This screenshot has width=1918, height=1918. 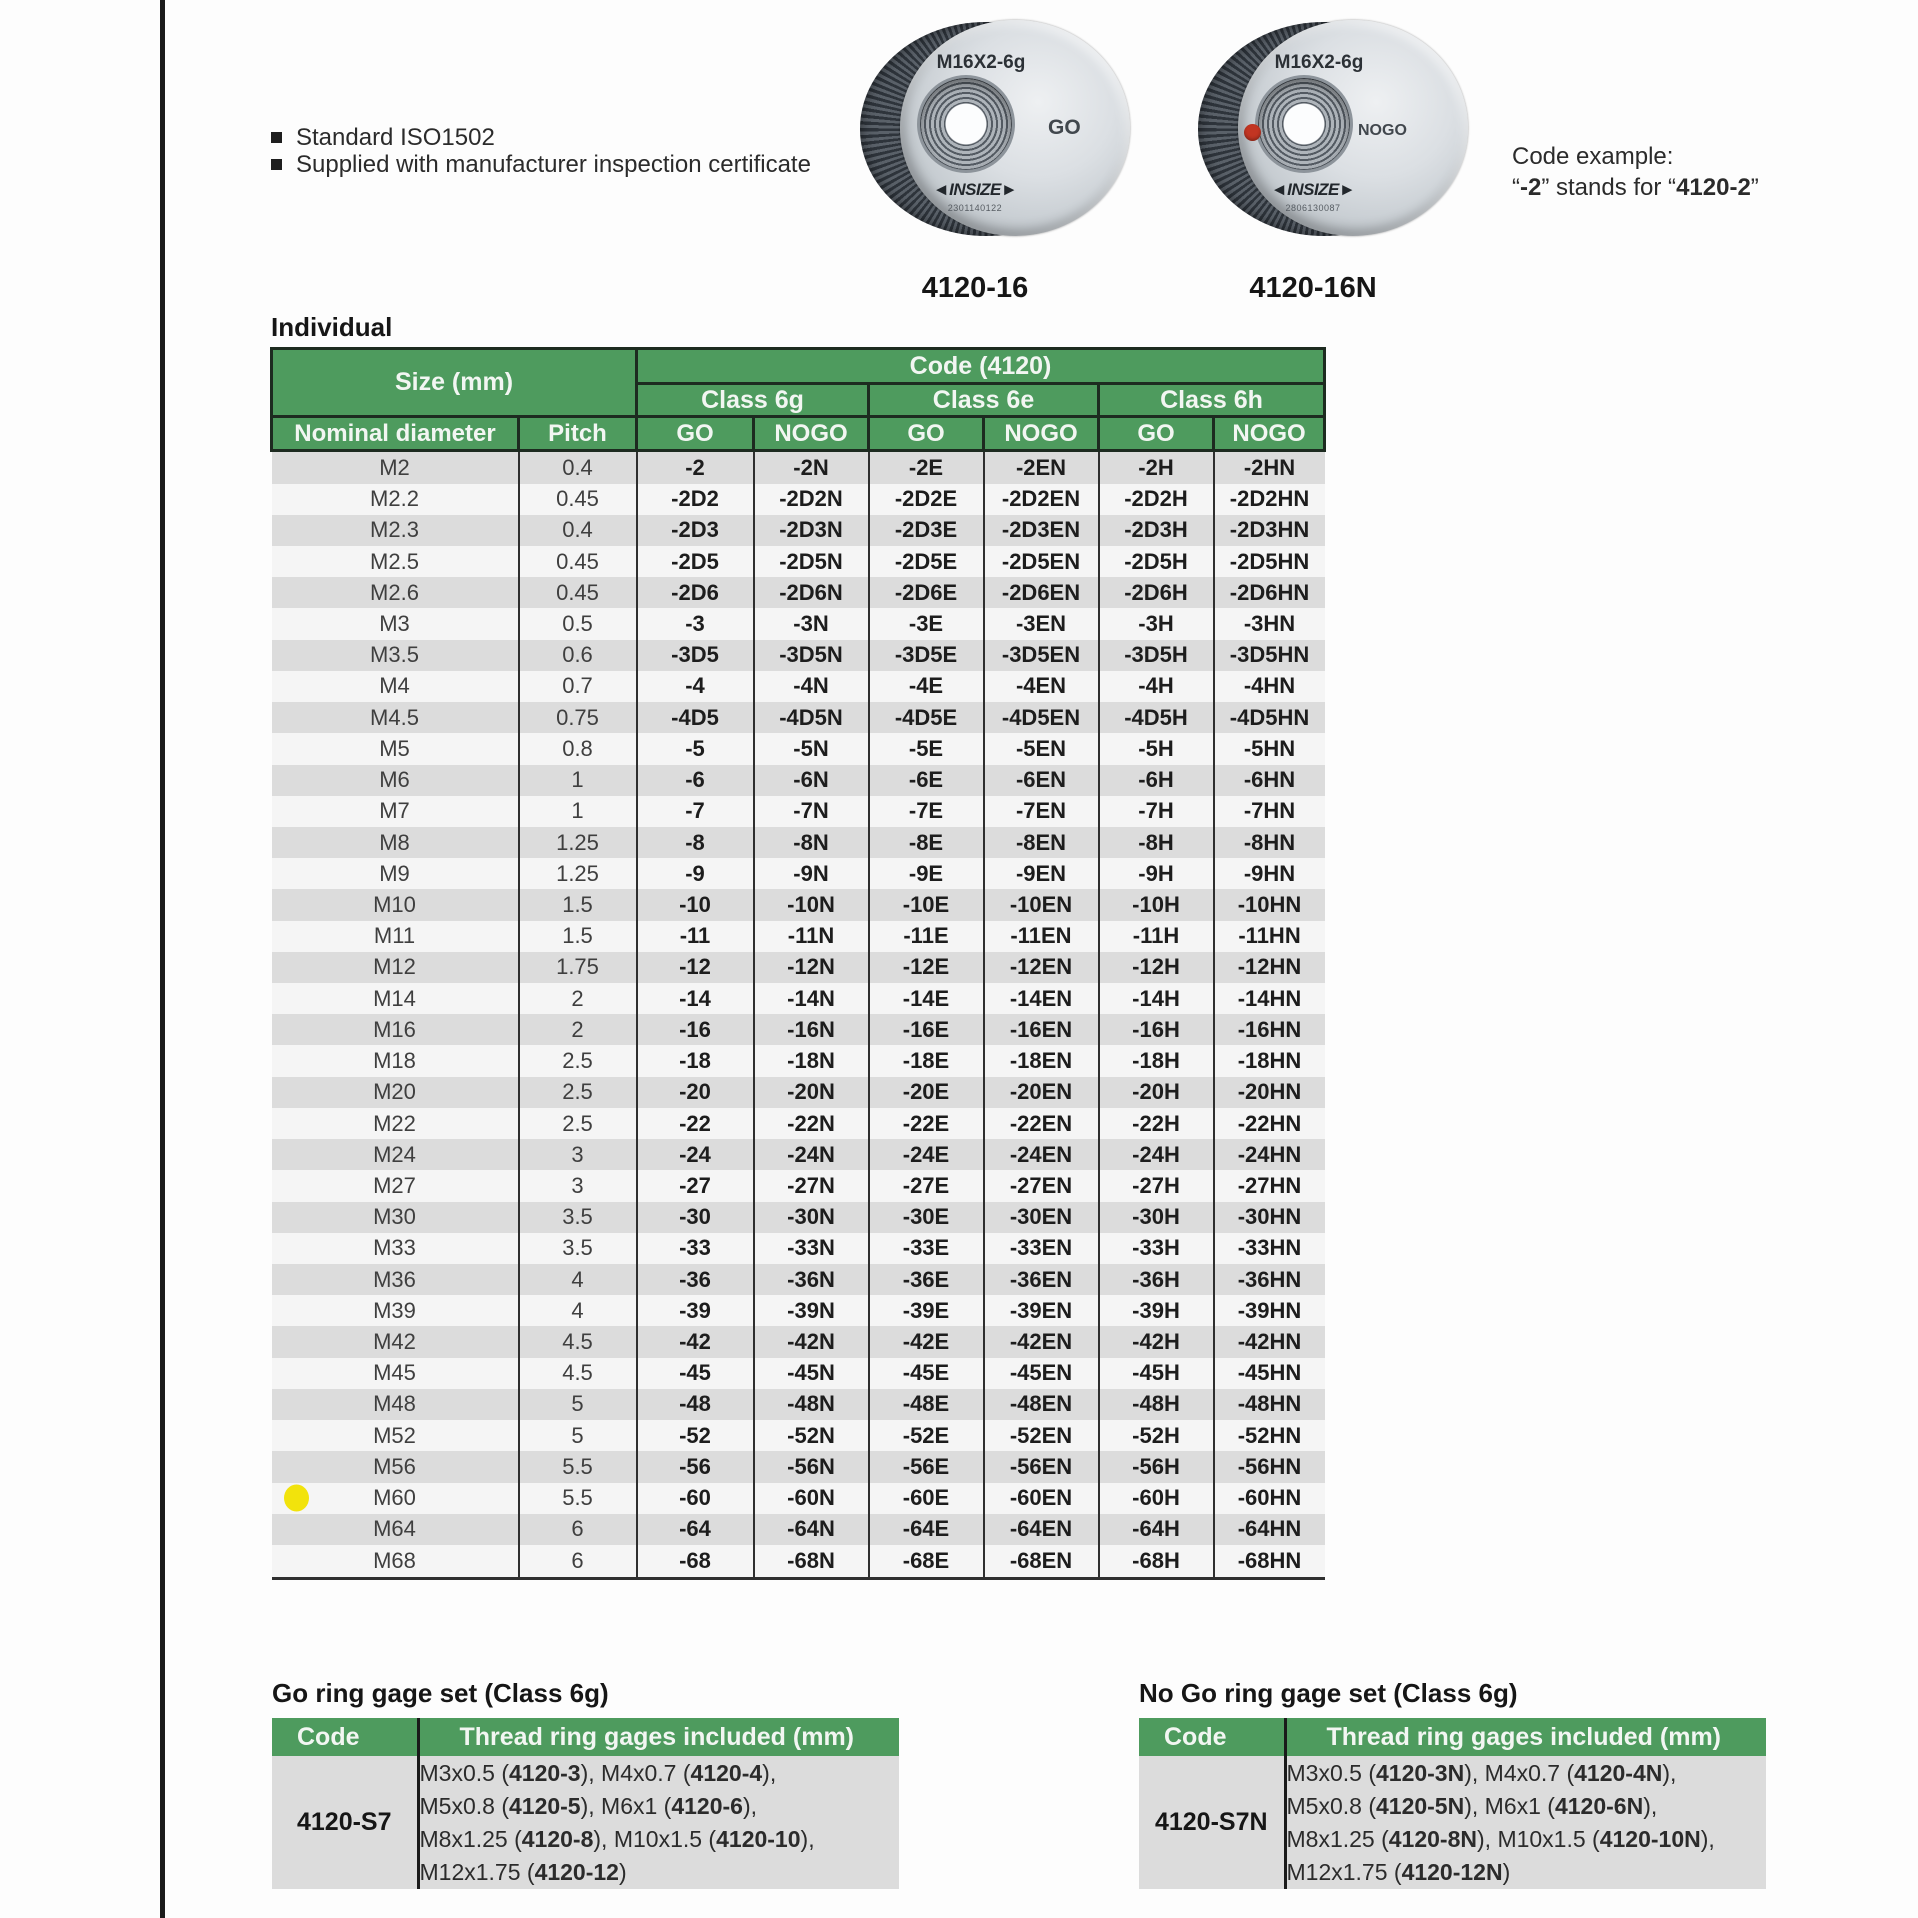 I want to click on code-cell: -68E, so click(x=925, y=1562).